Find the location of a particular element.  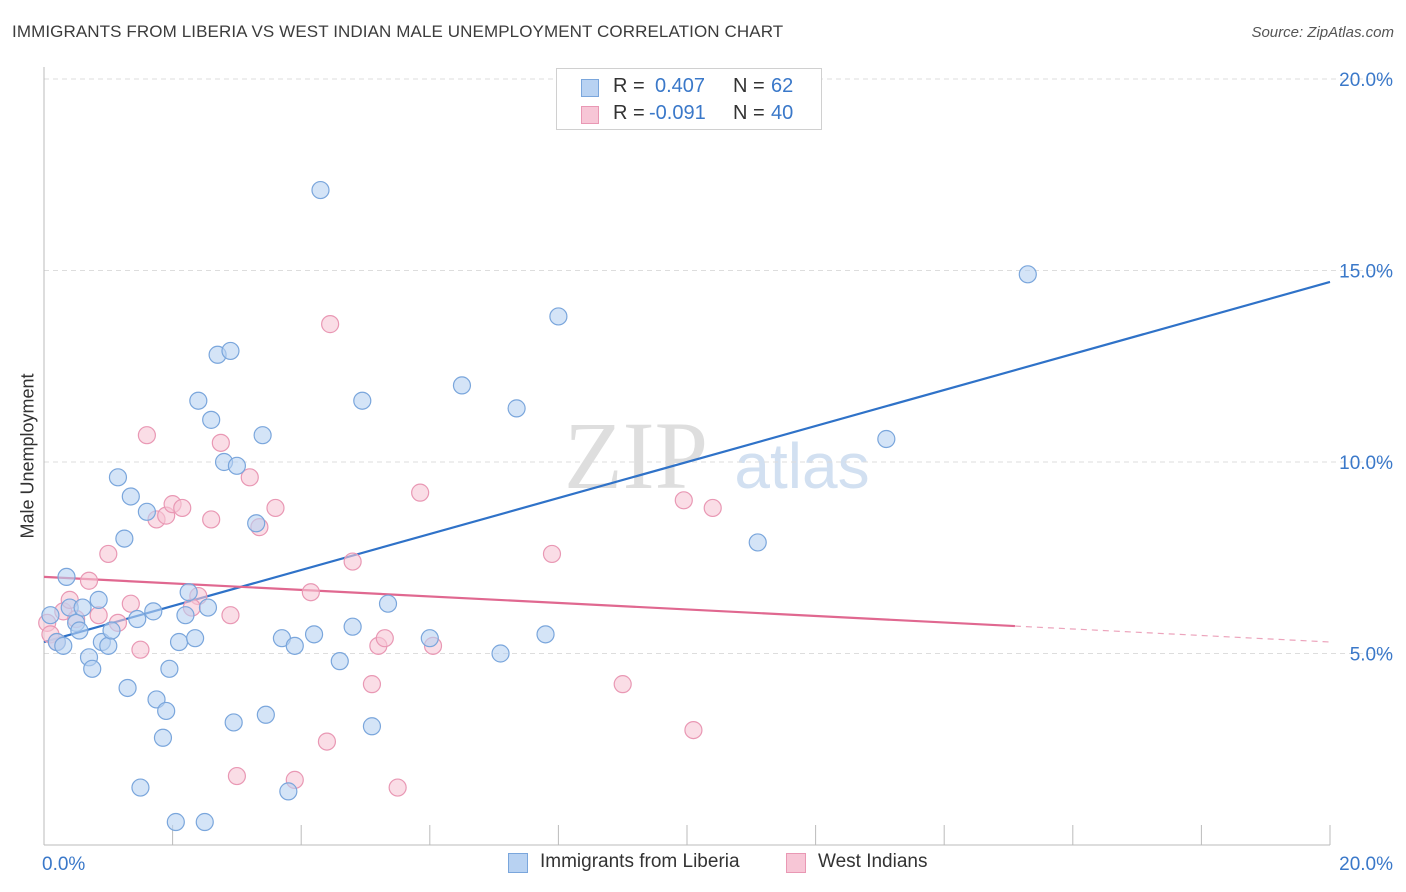

trend-line-extension-west-indian is located at coordinates (1172, 634).